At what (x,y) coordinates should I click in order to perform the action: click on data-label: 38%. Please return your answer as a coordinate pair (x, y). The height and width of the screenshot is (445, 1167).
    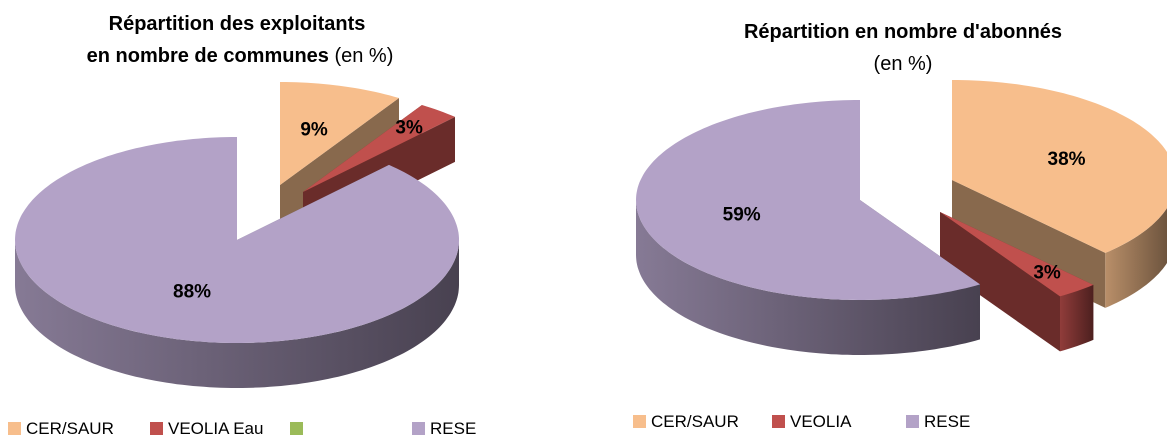
    Looking at the image, I should click on (1067, 159).